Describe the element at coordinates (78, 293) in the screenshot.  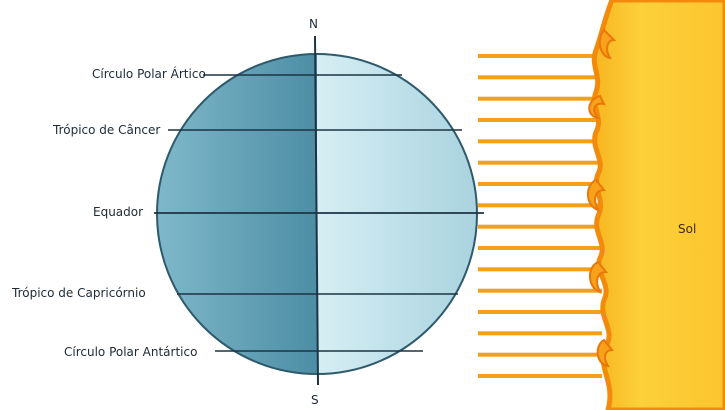
I see `tropic-of-capricorn-label: Trópico de Capricórnio` at that location.